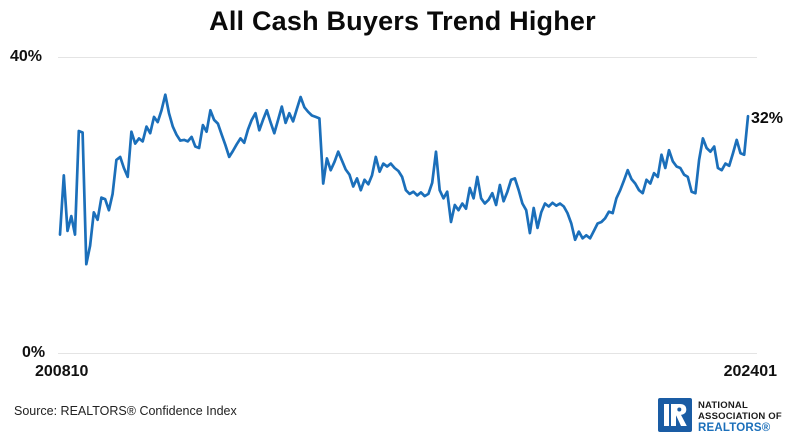  Describe the element at coordinates (407, 353) in the screenshot. I see `gridline-bottom` at that location.